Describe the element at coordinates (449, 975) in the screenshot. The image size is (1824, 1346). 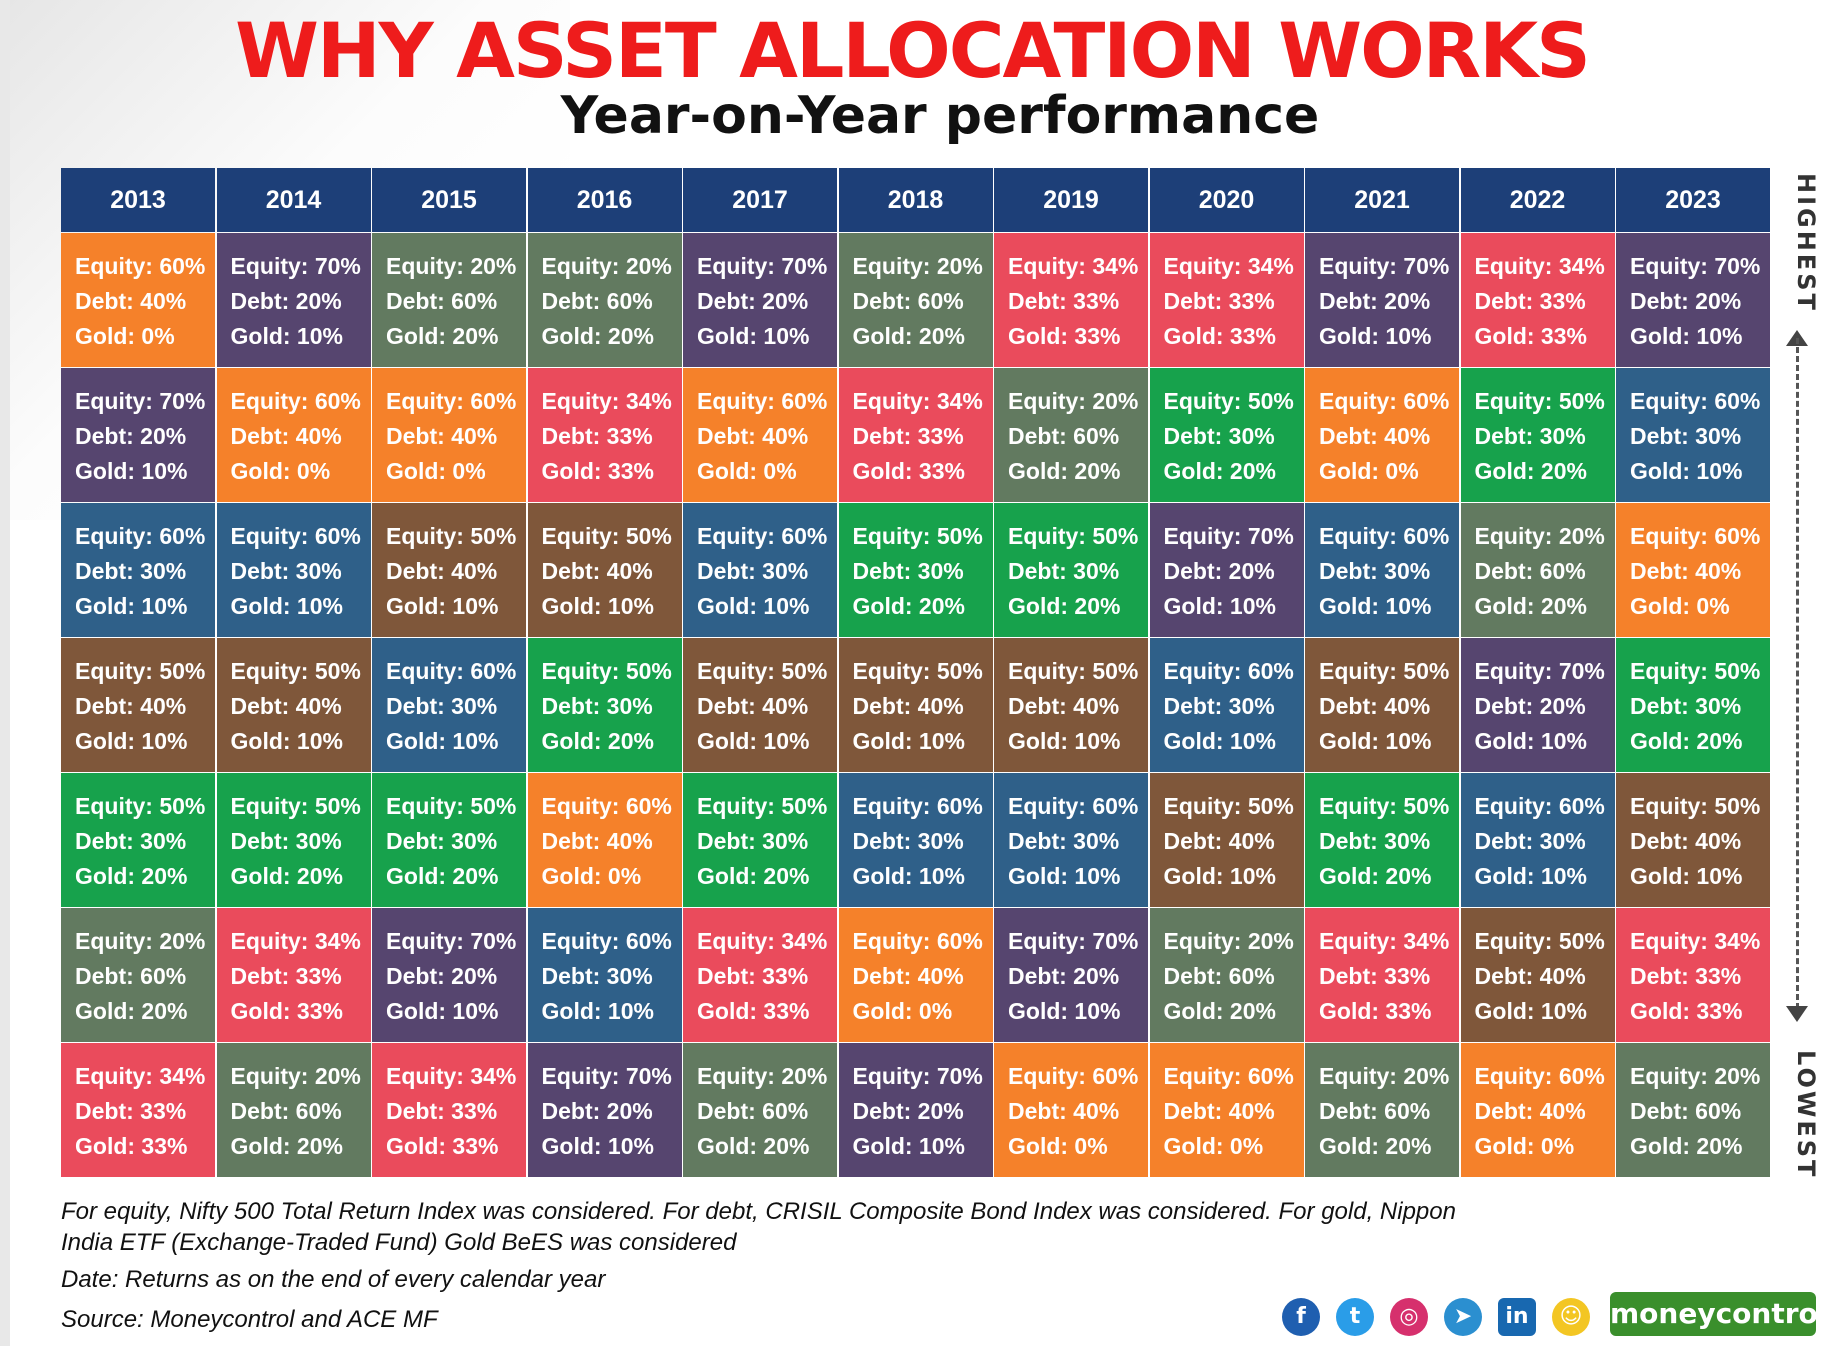
I see `allocation-cell-2015-rank-6: Equity: 70% Debt: 20% Gold: 10%` at that location.